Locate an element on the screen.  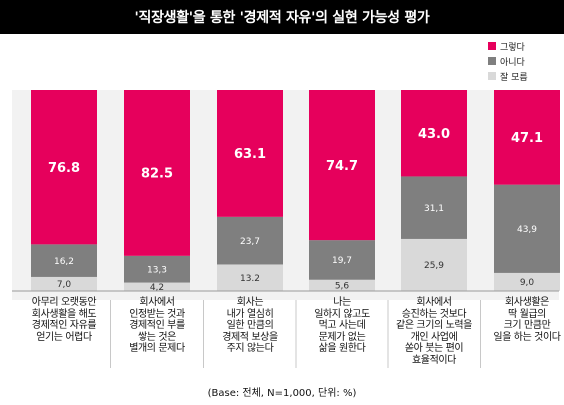
value-label-unsure-5: 25,9 is located at coordinates (434, 266).